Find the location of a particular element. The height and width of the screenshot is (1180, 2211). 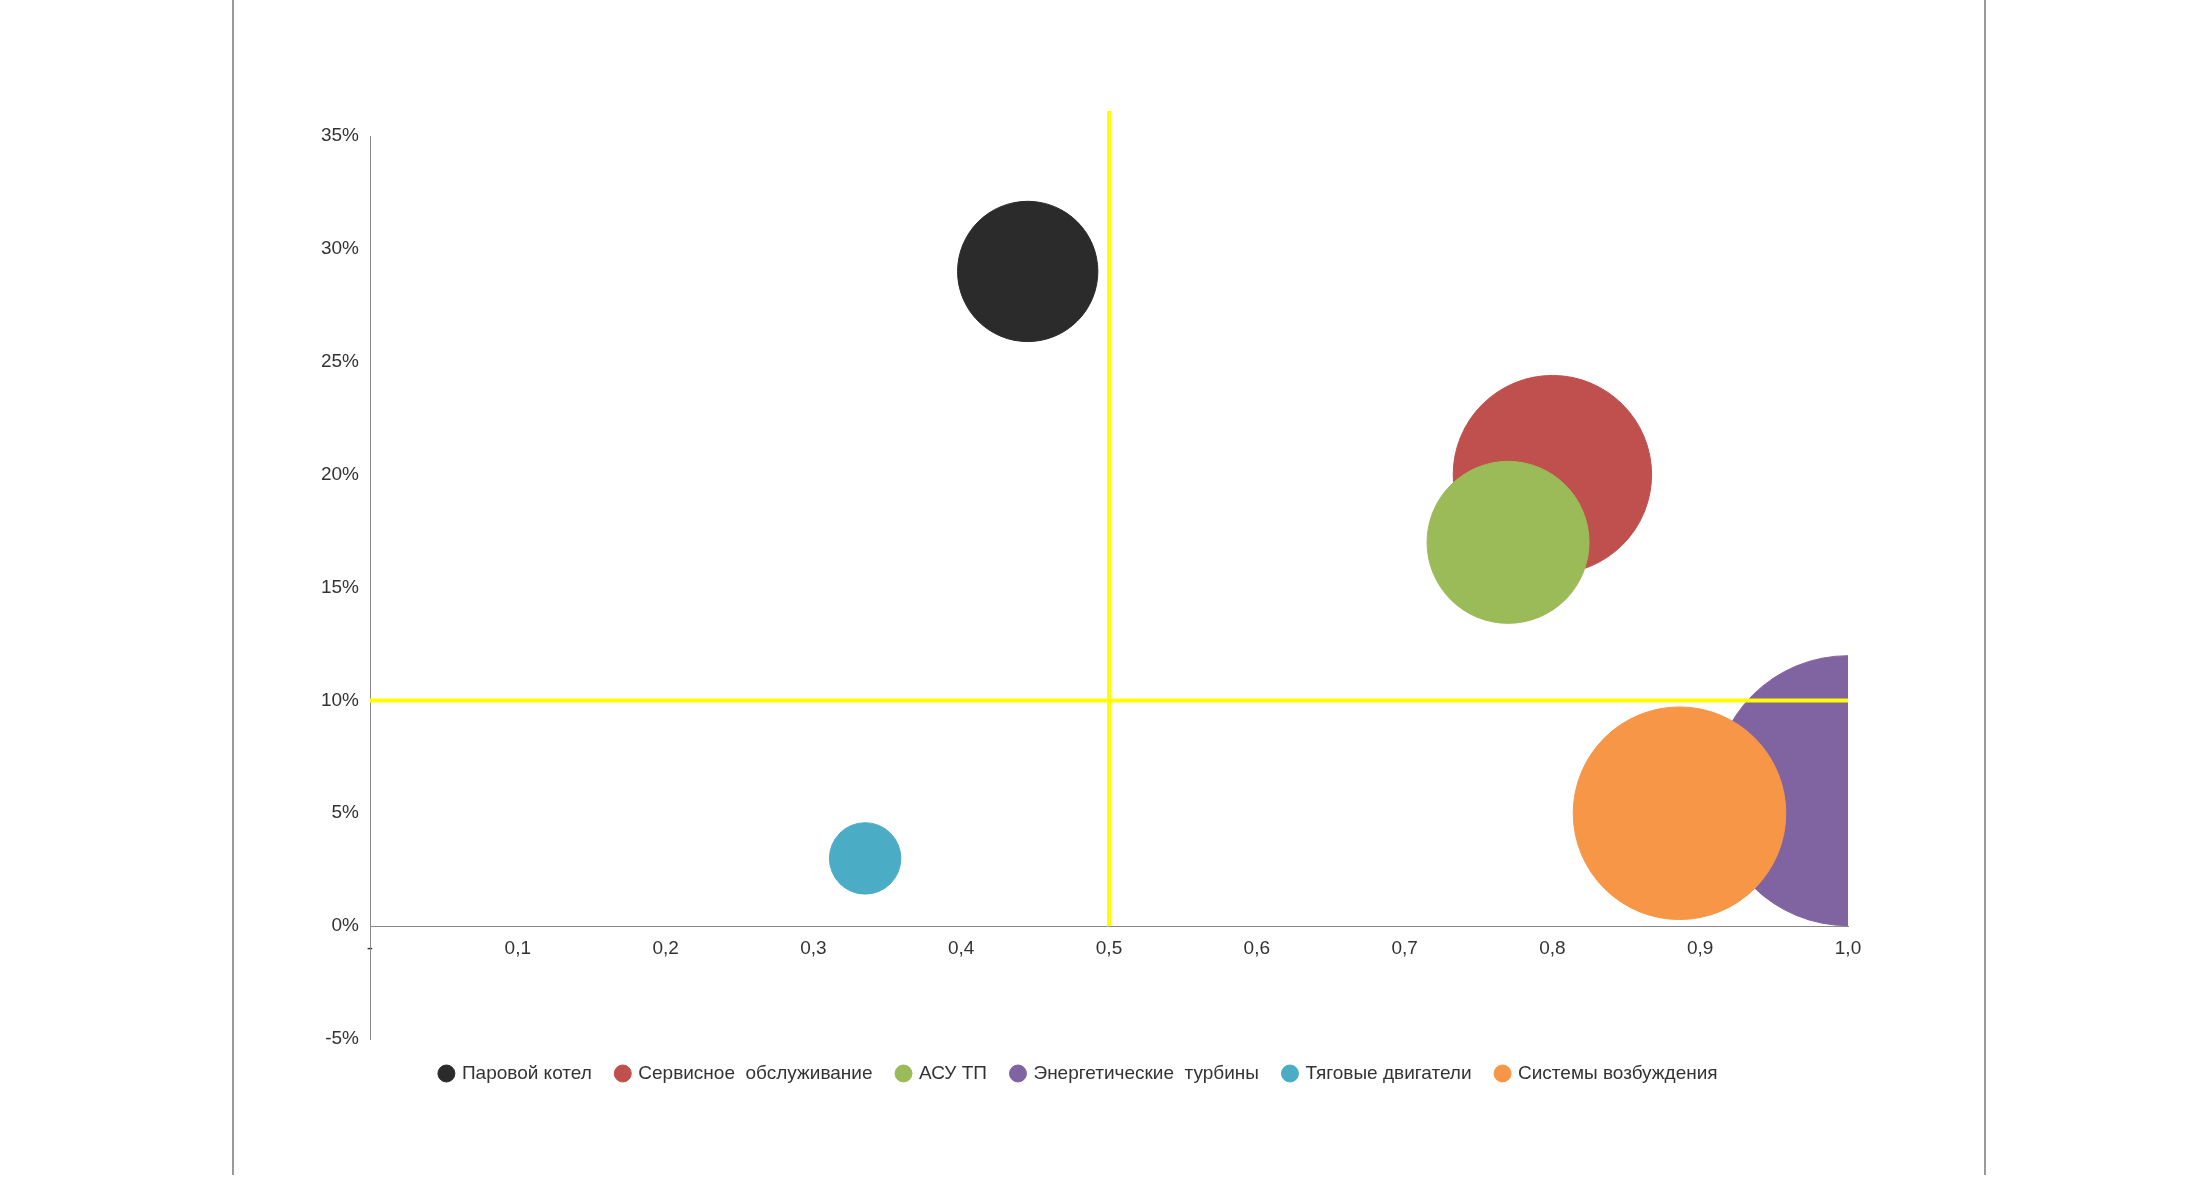

x-tick-label: 0,3 is located at coordinates (813, 947).